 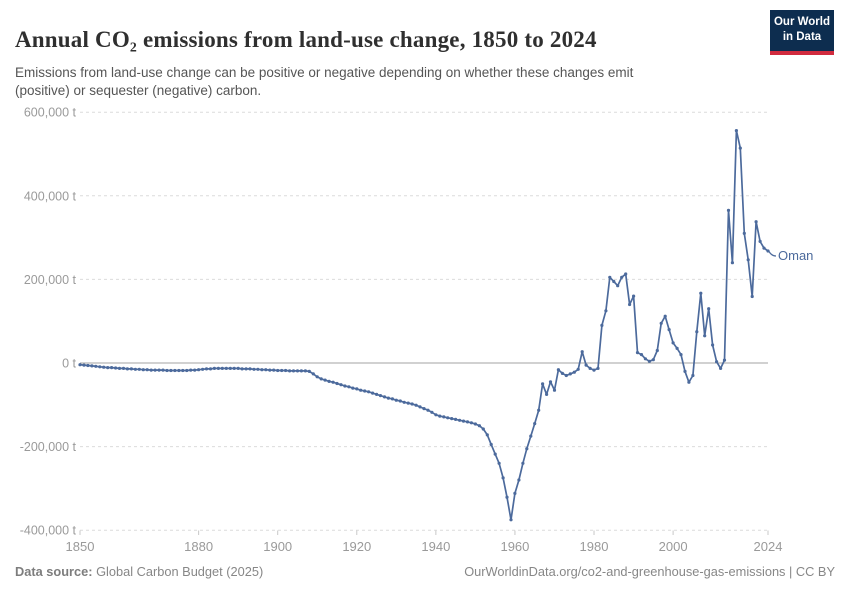 What do you see at coordinates (69, 364) in the screenshot?
I see `y-axis-tick-label: 0 t` at bounding box center [69, 364].